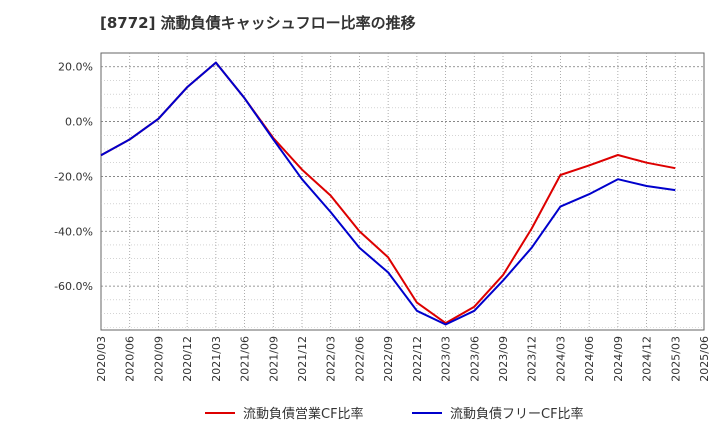 The width and height of the screenshot is (720, 440). What do you see at coordinates (704, 359) in the screenshot?
I see `x-tick-label: 2025/06` at bounding box center [704, 359].